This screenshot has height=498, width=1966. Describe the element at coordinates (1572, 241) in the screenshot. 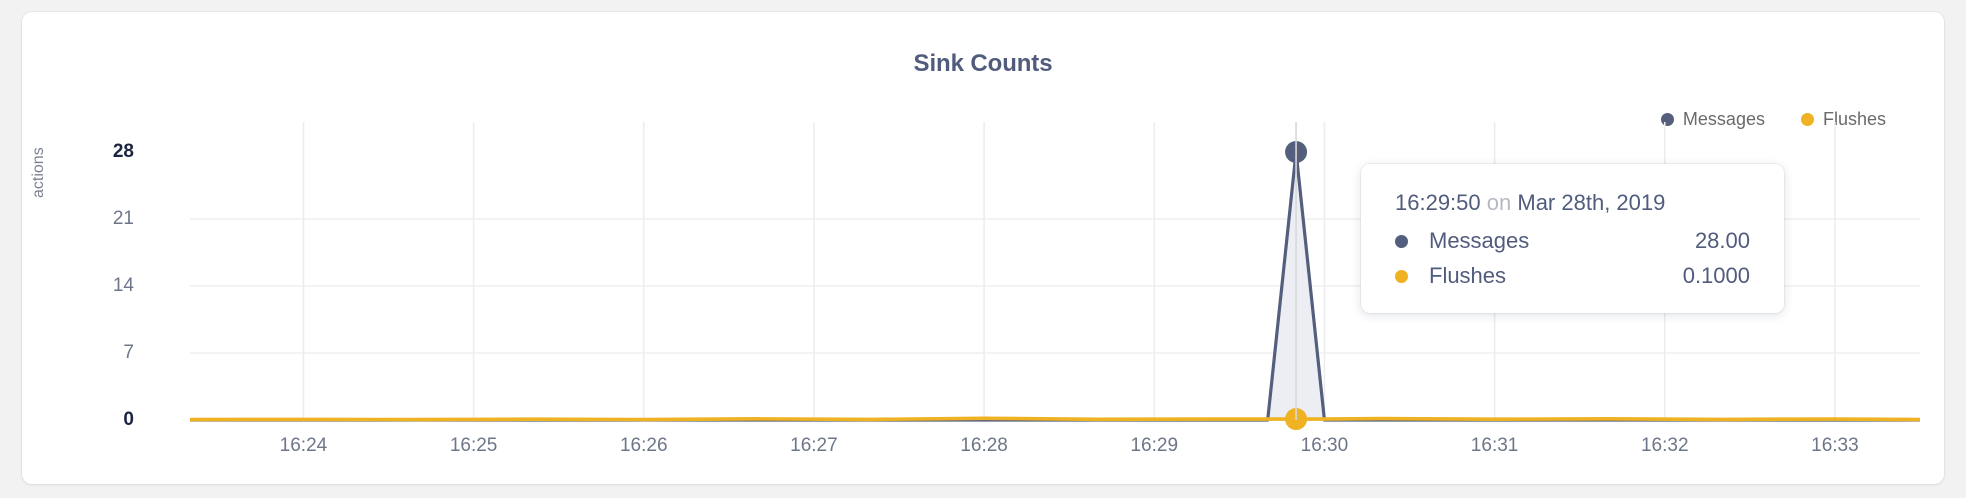

I see `tooltip-row-messages: Messages 28.00` at that location.